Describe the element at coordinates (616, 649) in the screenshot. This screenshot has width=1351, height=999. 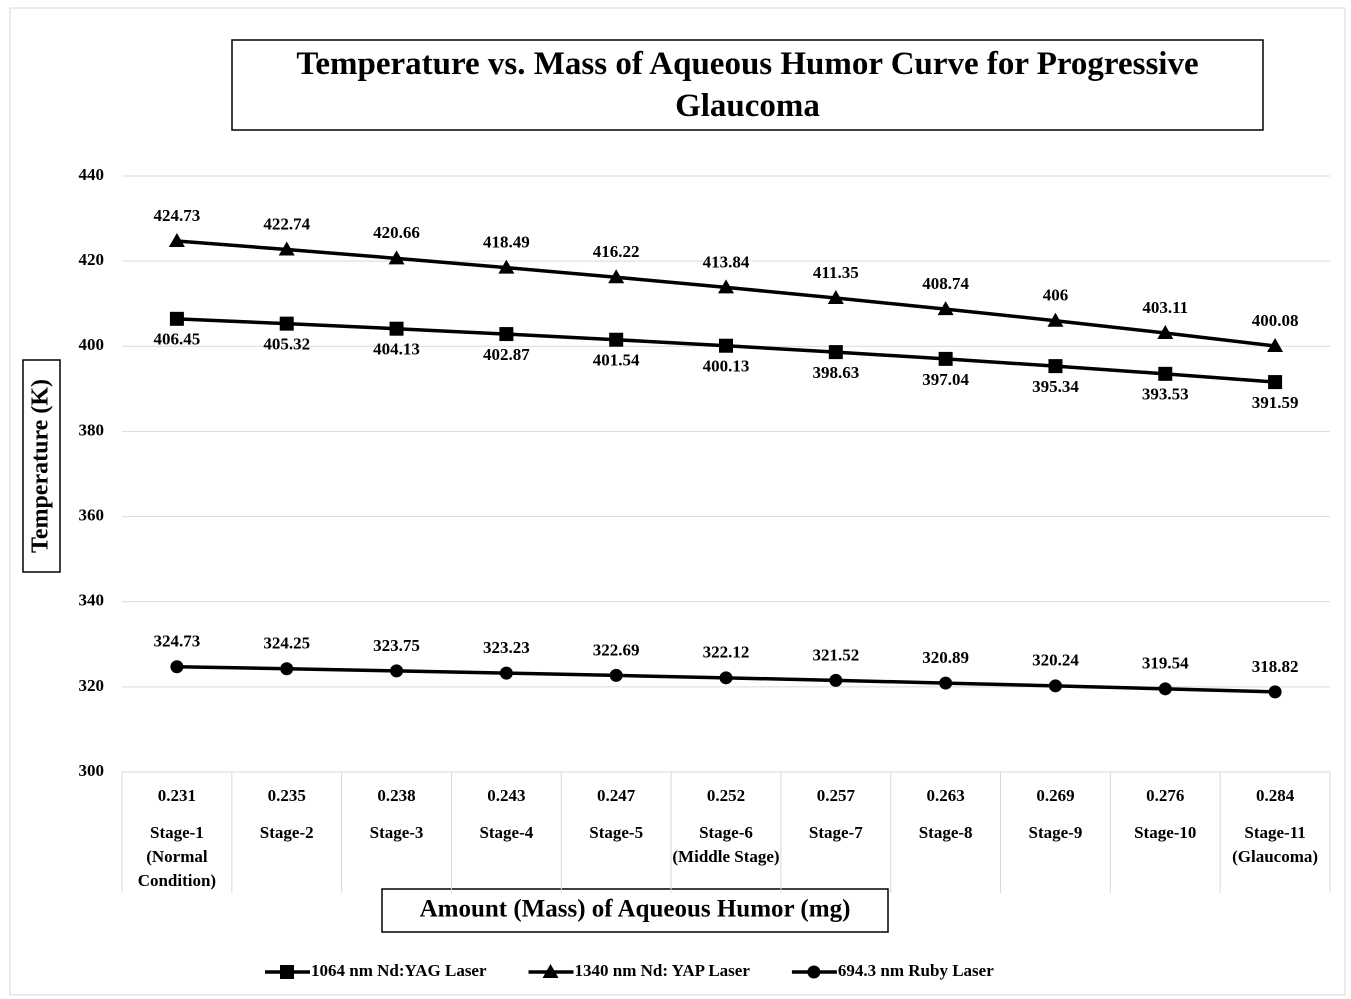
I see `data-label: 322.69` at that location.